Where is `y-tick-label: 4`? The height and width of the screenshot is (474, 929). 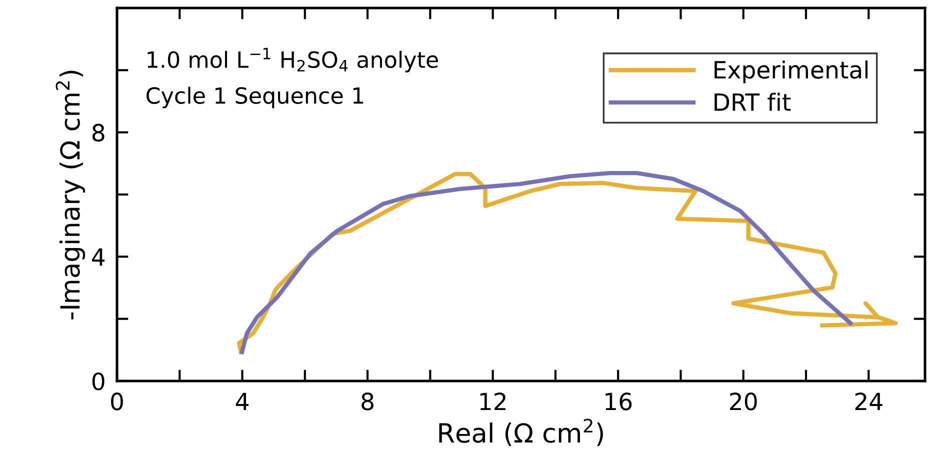 y-tick-label: 4 is located at coordinates (98, 257).